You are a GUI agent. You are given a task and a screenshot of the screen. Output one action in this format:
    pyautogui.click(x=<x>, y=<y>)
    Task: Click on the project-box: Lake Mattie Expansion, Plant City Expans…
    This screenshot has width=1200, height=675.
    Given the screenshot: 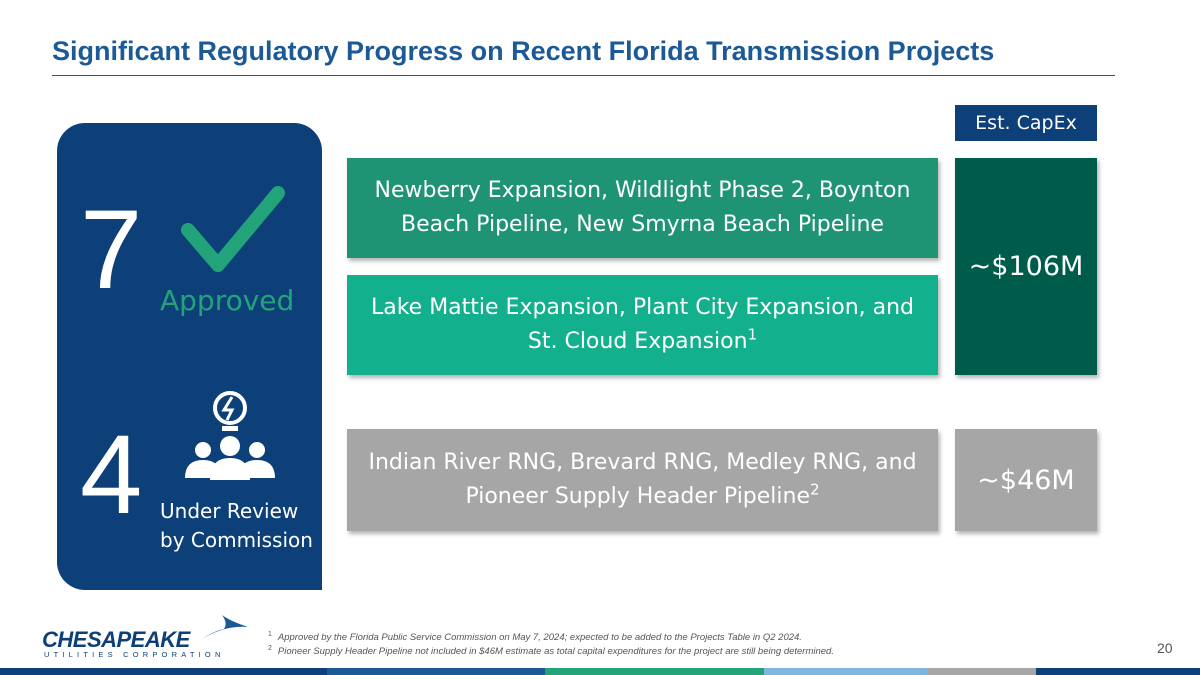 What is the action you would take?
    pyautogui.click(x=642, y=325)
    